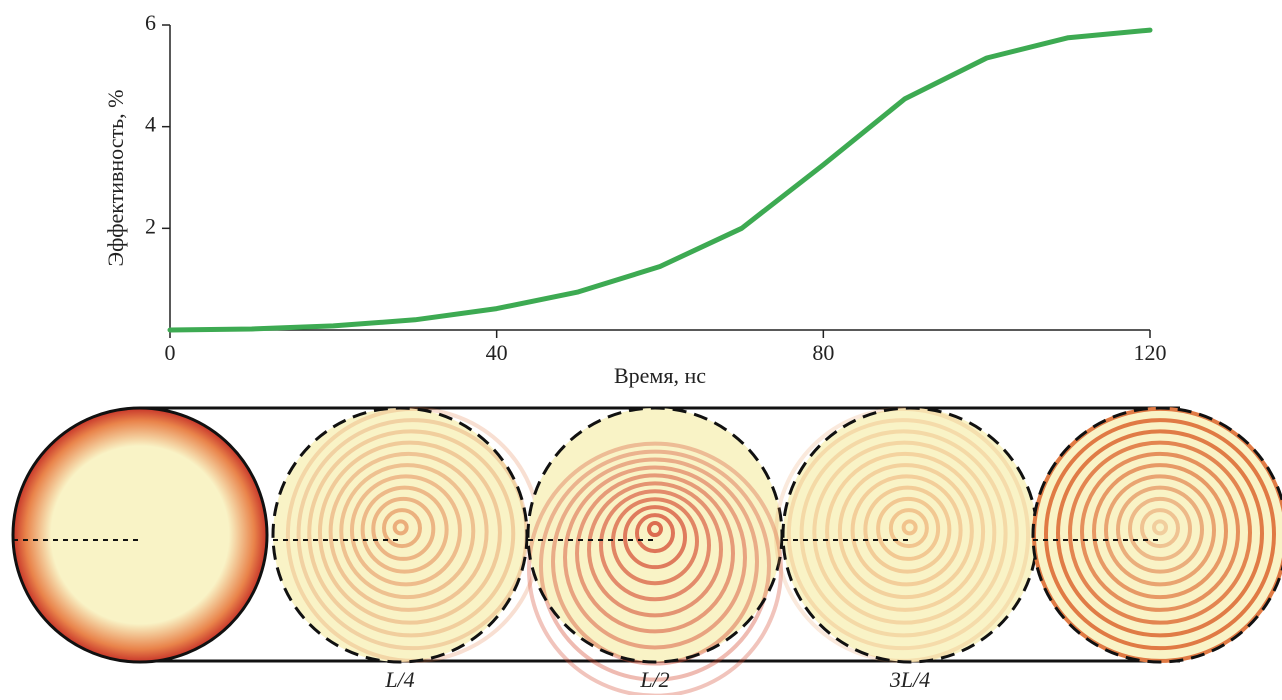 This screenshot has height=700, width=1282. I want to click on x-axis-label: Время, нс, so click(660, 375).